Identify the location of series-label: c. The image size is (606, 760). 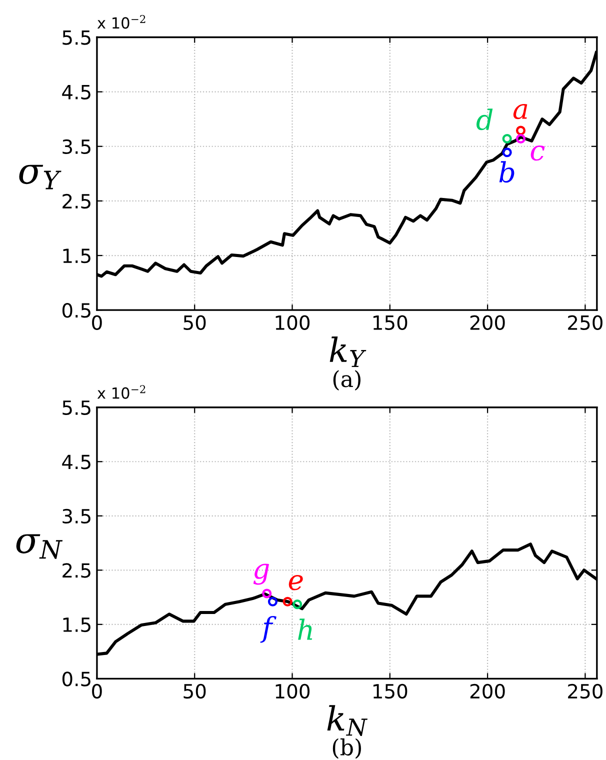
(537, 153).